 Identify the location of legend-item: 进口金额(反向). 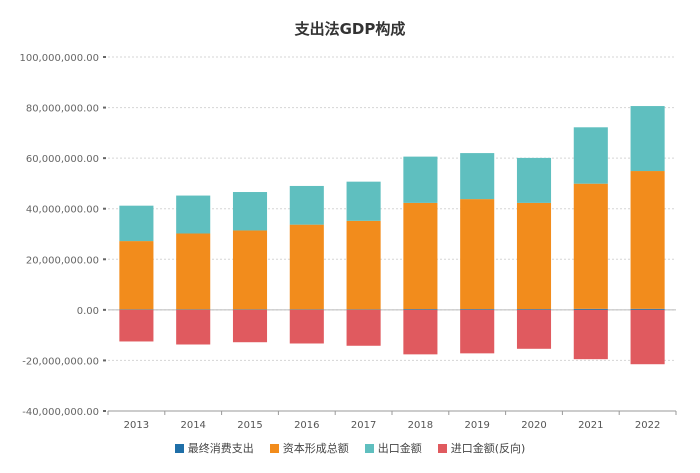
(481, 448).